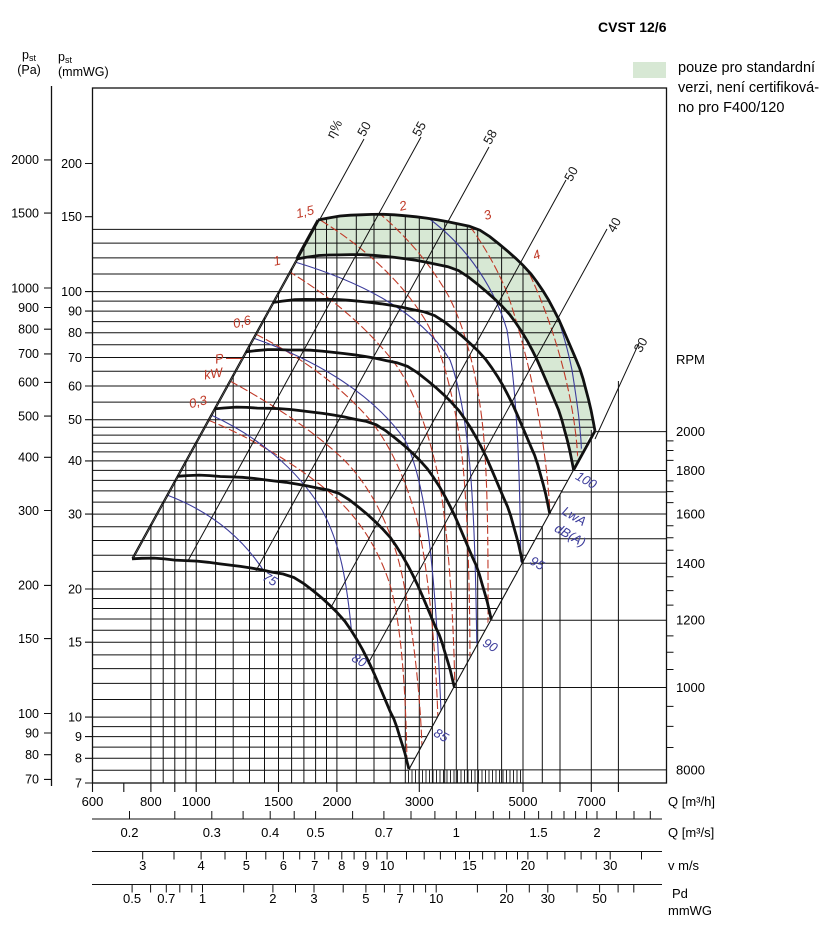  I want to click on svg-text: 0.2, so click(129, 832).